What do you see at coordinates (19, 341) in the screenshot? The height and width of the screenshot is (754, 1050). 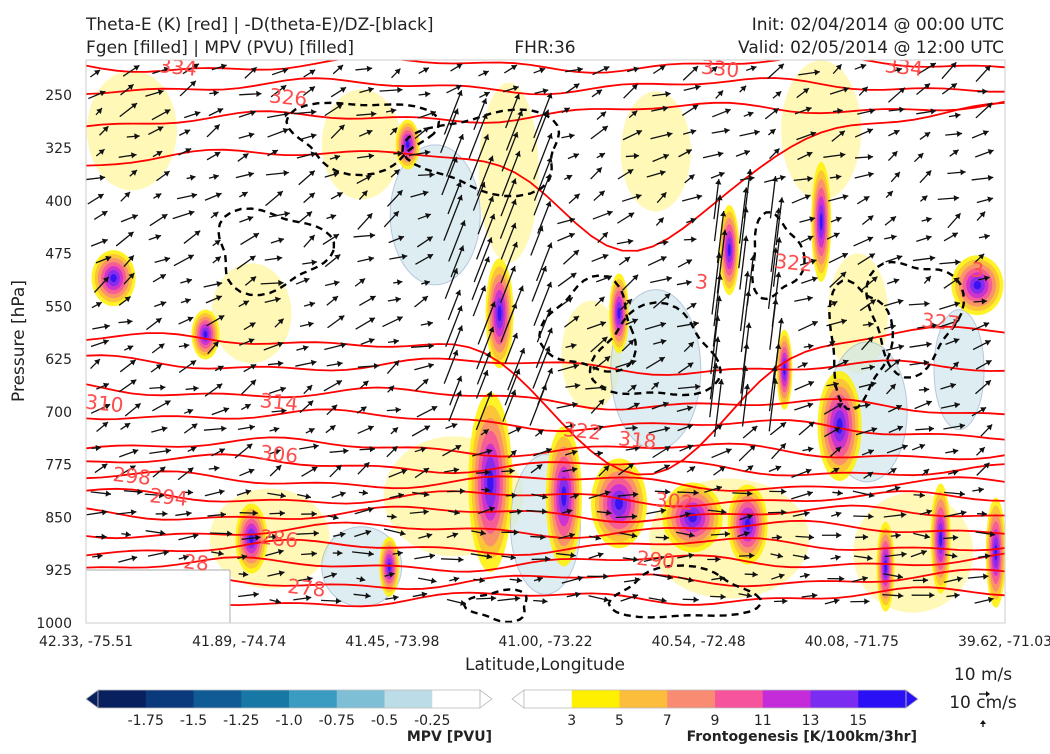 I see `y-axis-label: Pressure [hPa]` at bounding box center [19, 341].